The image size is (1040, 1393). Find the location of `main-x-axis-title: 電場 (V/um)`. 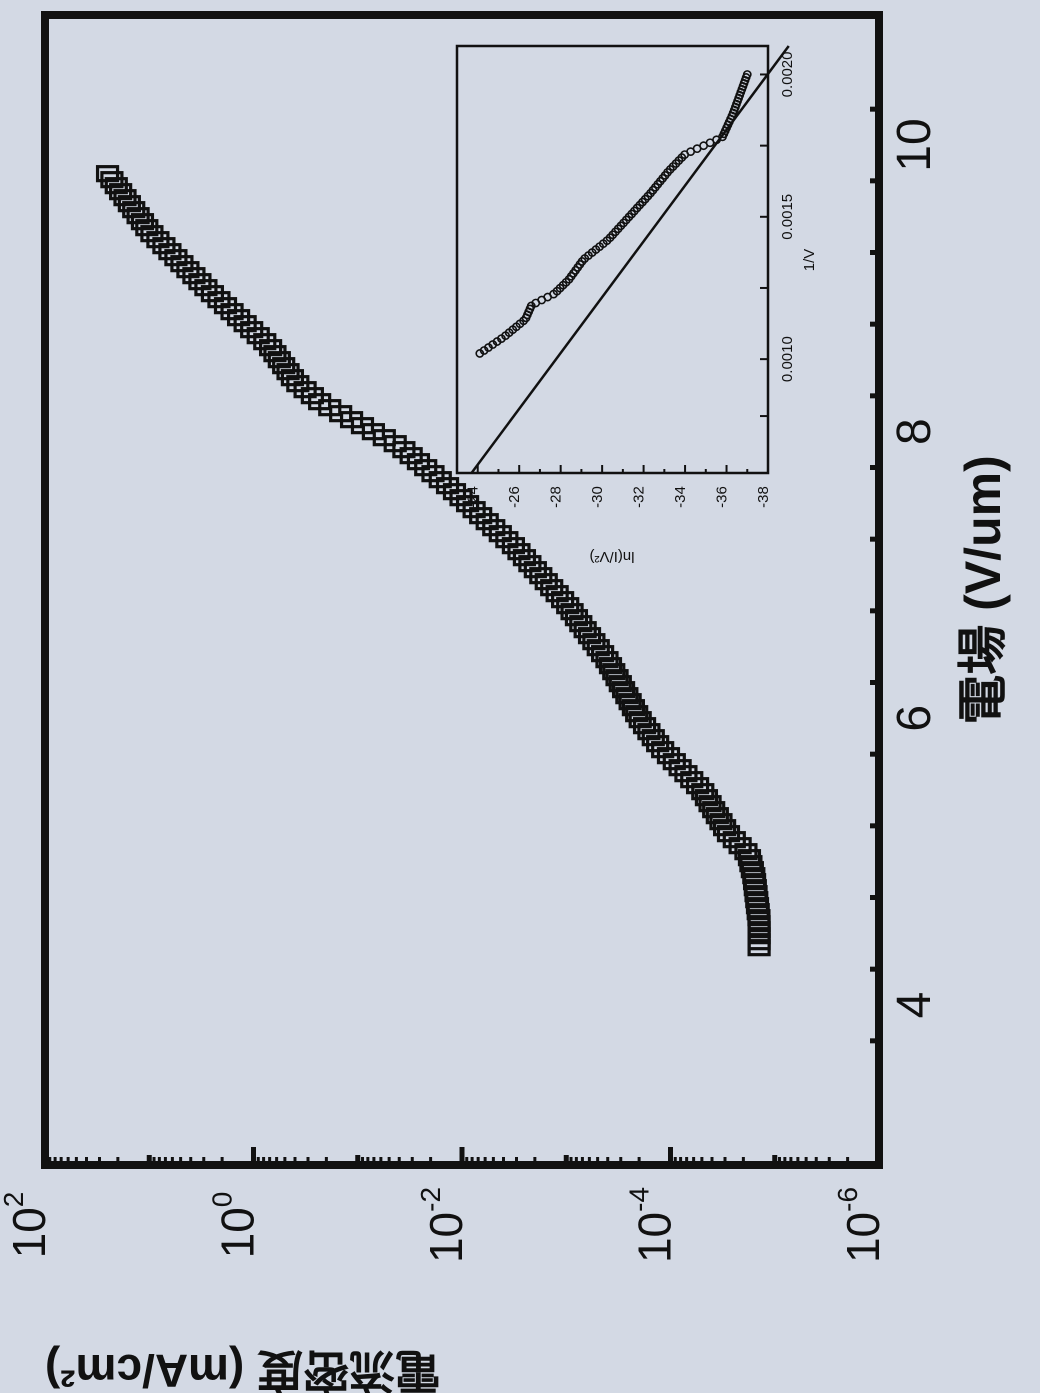

main-x-axis-title: 電場 (V/um) is located at coordinates (983, 589).